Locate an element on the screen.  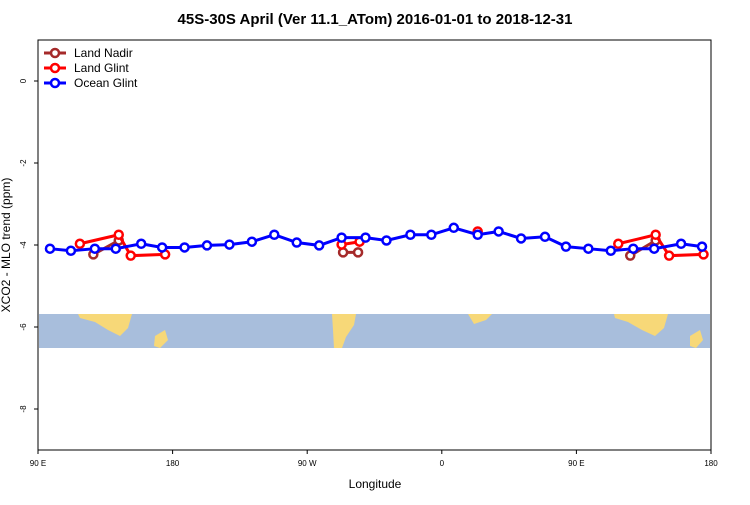
y-tick-label: -2 is located at coordinates (23, 163).